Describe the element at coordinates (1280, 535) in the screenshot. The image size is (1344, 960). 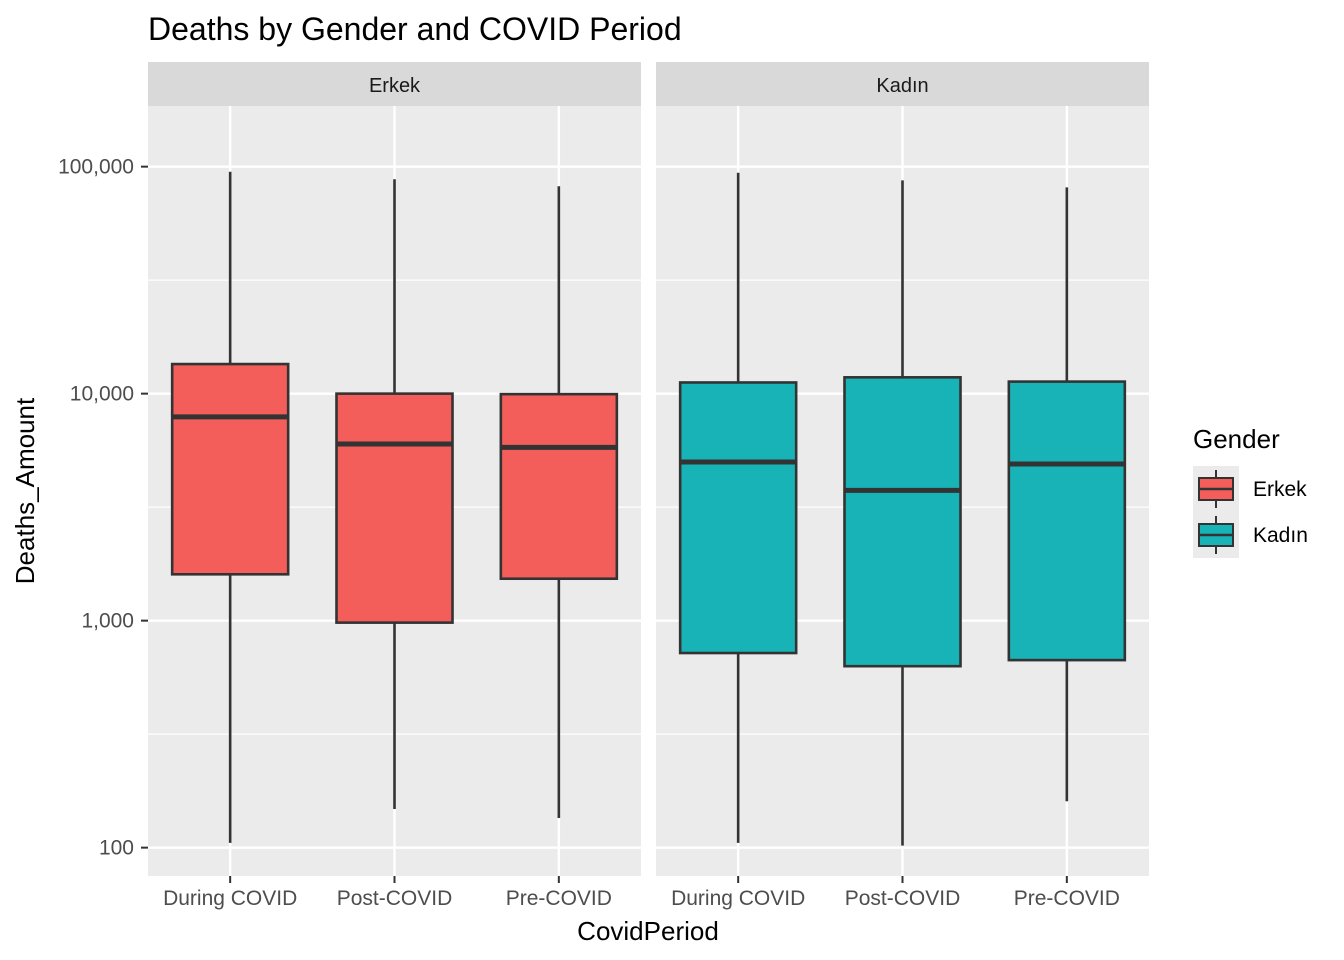
I see `legend-label: Kadın` at that location.